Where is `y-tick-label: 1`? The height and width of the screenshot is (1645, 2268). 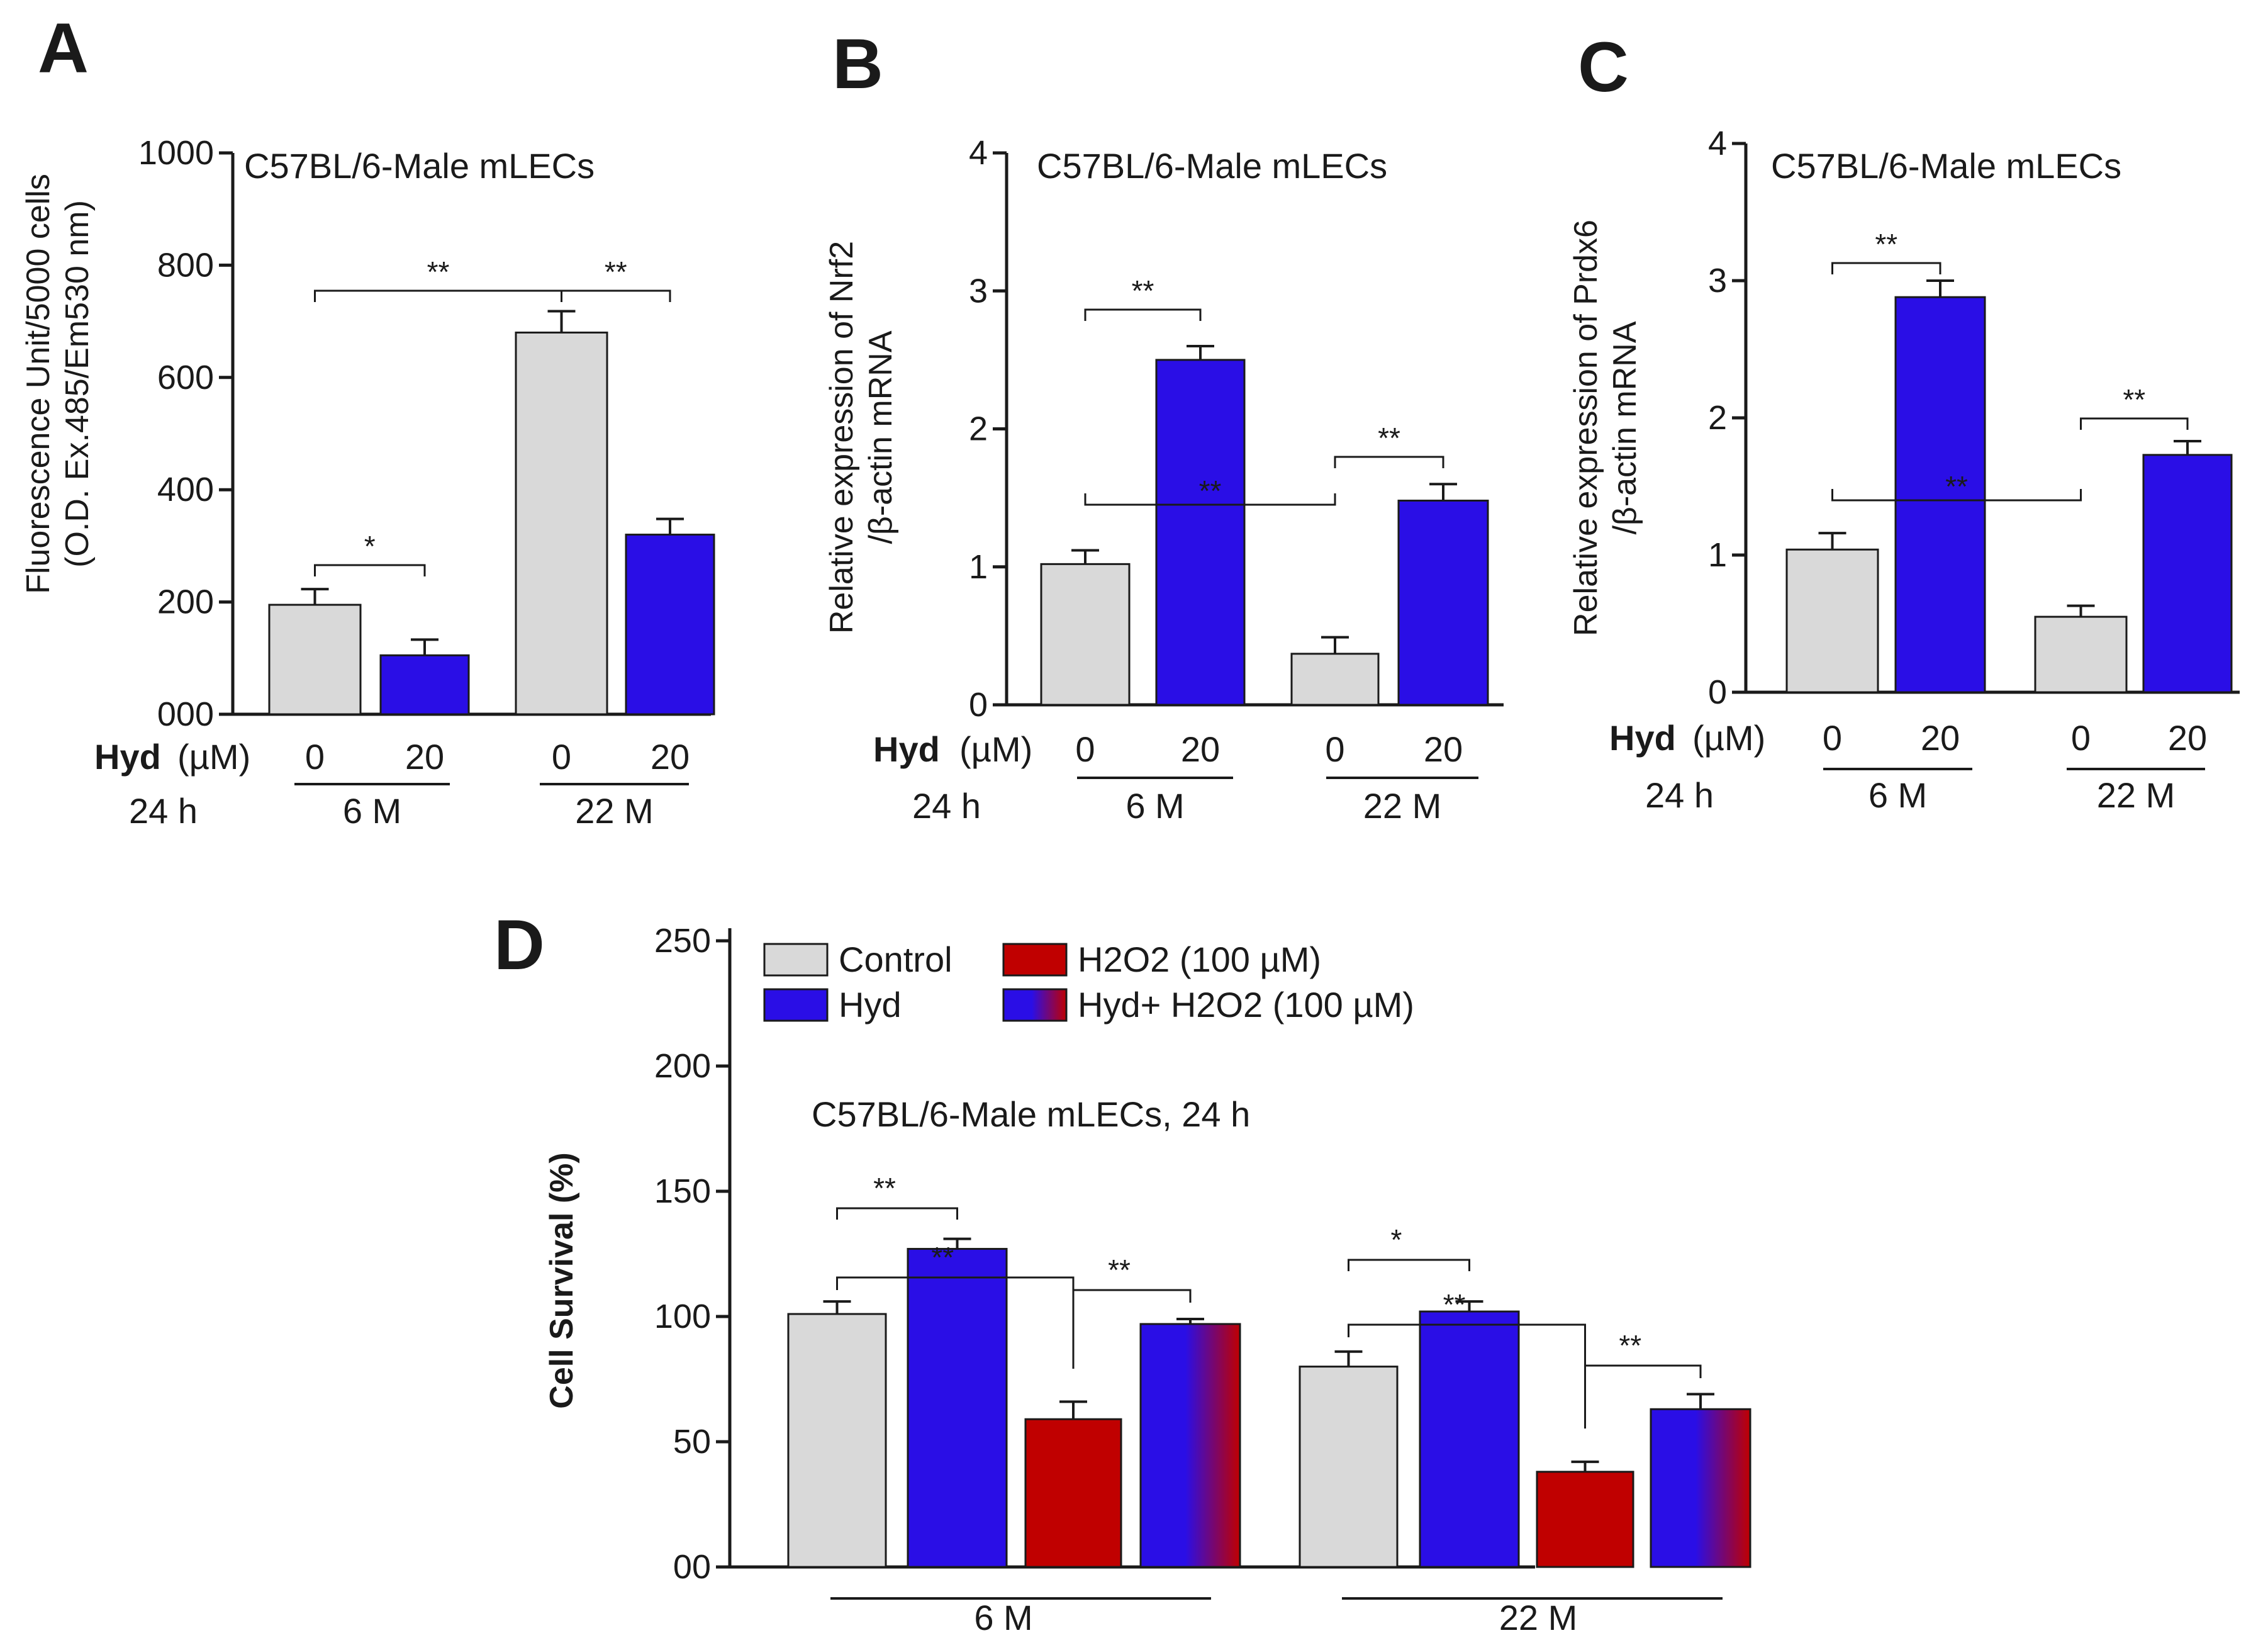
y-tick-label: 1 is located at coordinates (1717, 555).